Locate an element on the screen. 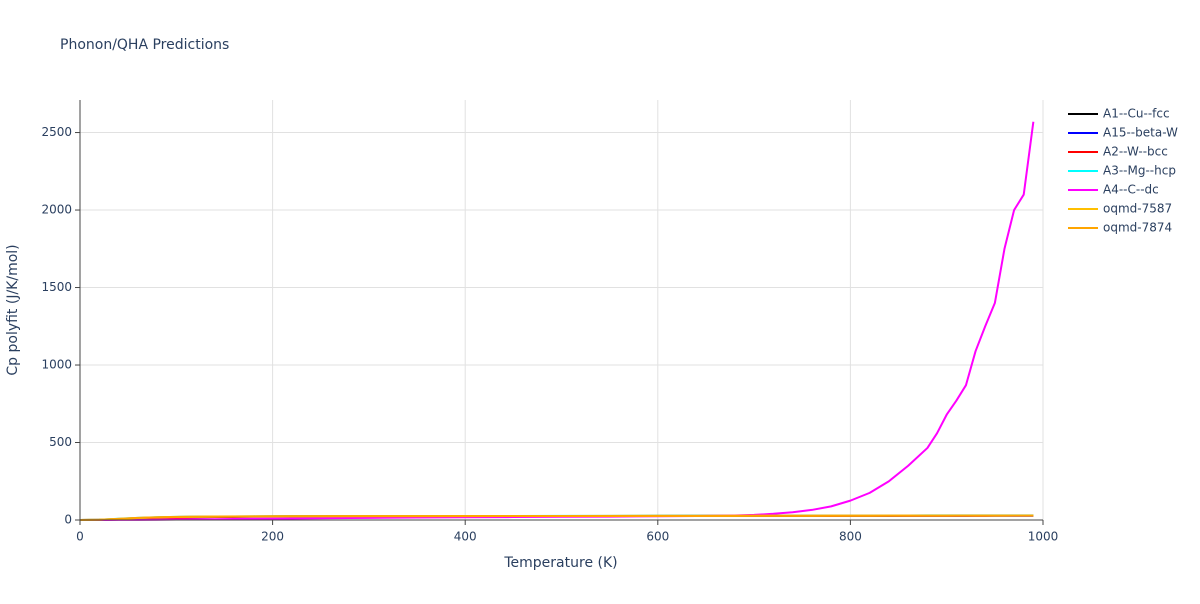 The image size is (1200, 604). x-tick-label: 600 is located at coordinates (657, 537).